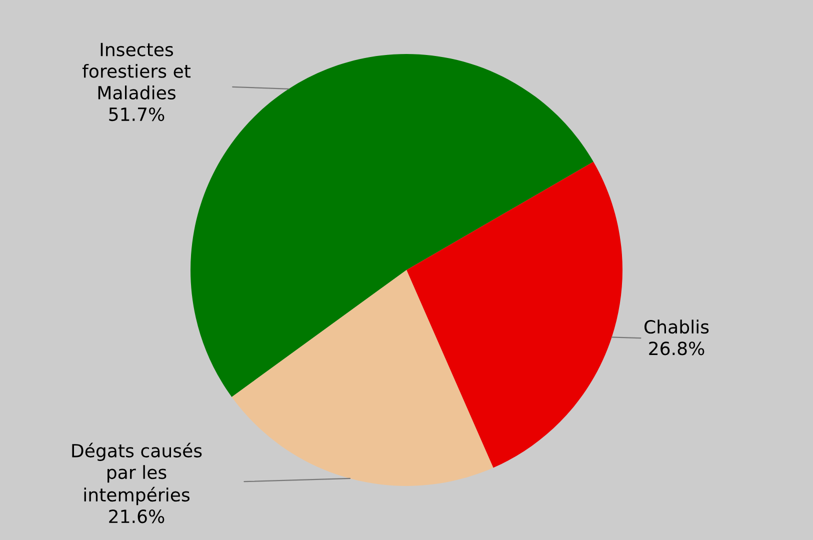  What do you see at coordinates (136, 517) in the screenshot?
I see `data-label: 21.6%` at bounding box center [136, 517].